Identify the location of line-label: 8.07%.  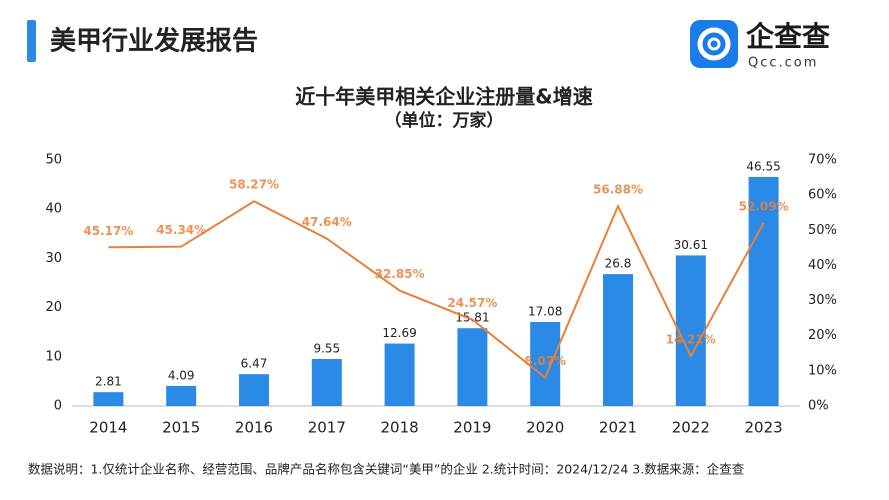
(545, 361).